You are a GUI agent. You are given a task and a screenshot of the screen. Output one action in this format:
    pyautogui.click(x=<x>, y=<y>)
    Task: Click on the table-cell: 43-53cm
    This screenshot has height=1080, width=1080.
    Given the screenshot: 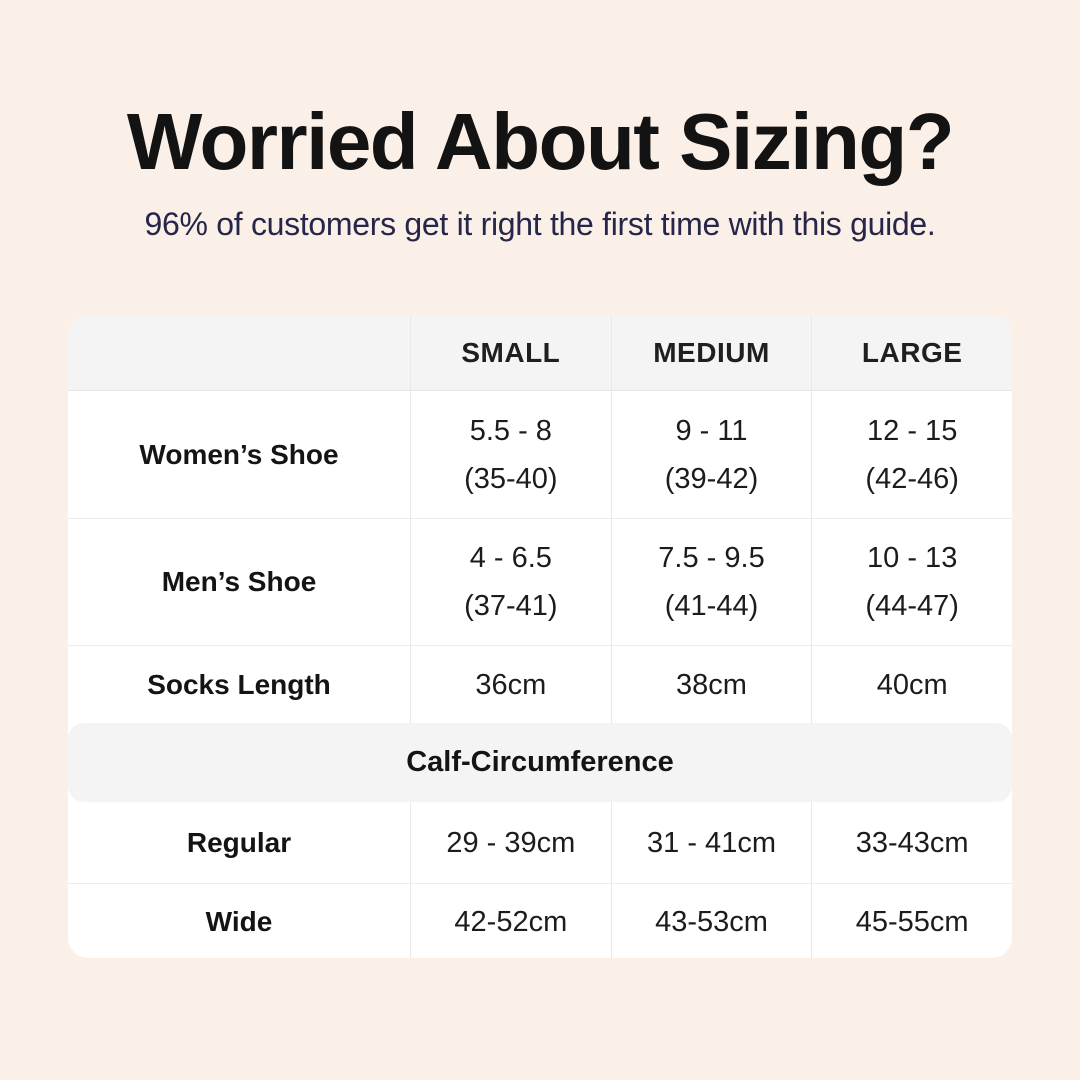 What is the action you would take?
    pyautogui.click(x=711, y=921)
    